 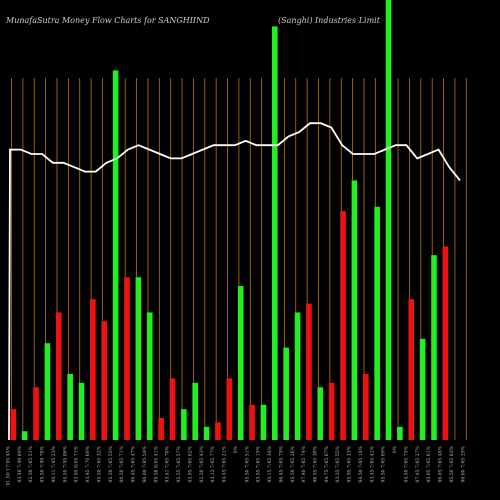 I want to click on x-tick-label: 96.55 7:65 38%, so click(x=315, y=463).